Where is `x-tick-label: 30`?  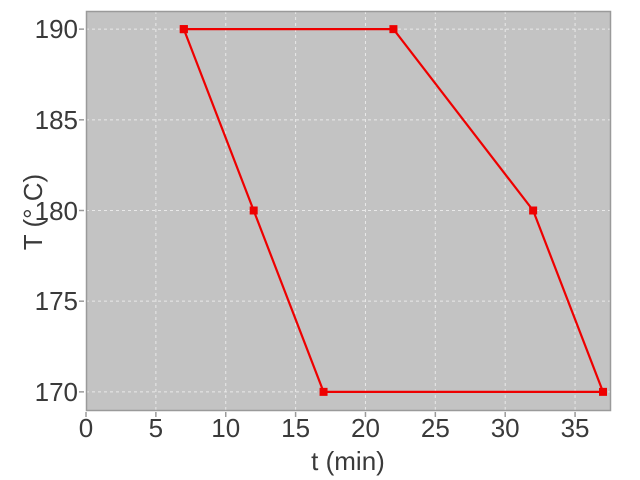
x-tick-label: 30 is located at coordinates (505, 428).